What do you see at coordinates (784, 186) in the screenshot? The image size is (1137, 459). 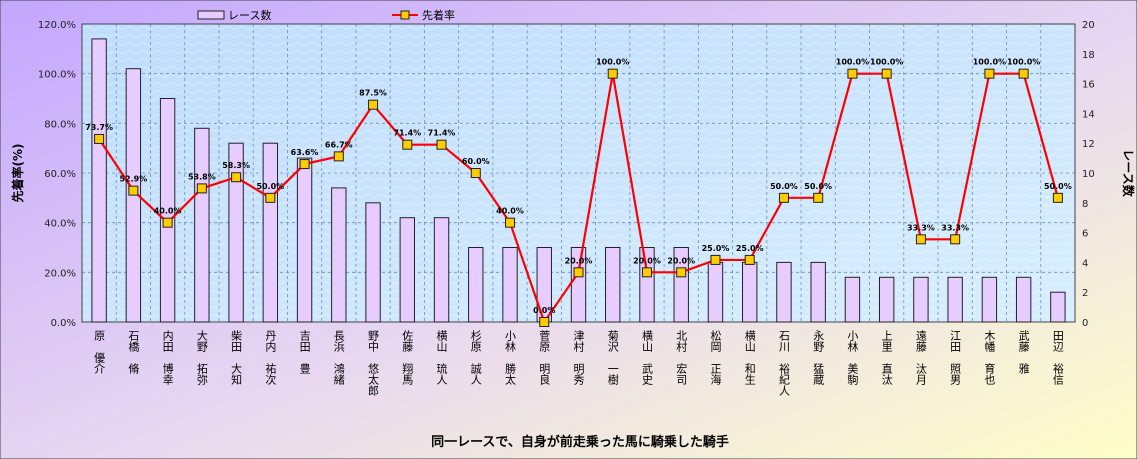 I see `data-label: 50.0%` at bounding box center [784, 186].